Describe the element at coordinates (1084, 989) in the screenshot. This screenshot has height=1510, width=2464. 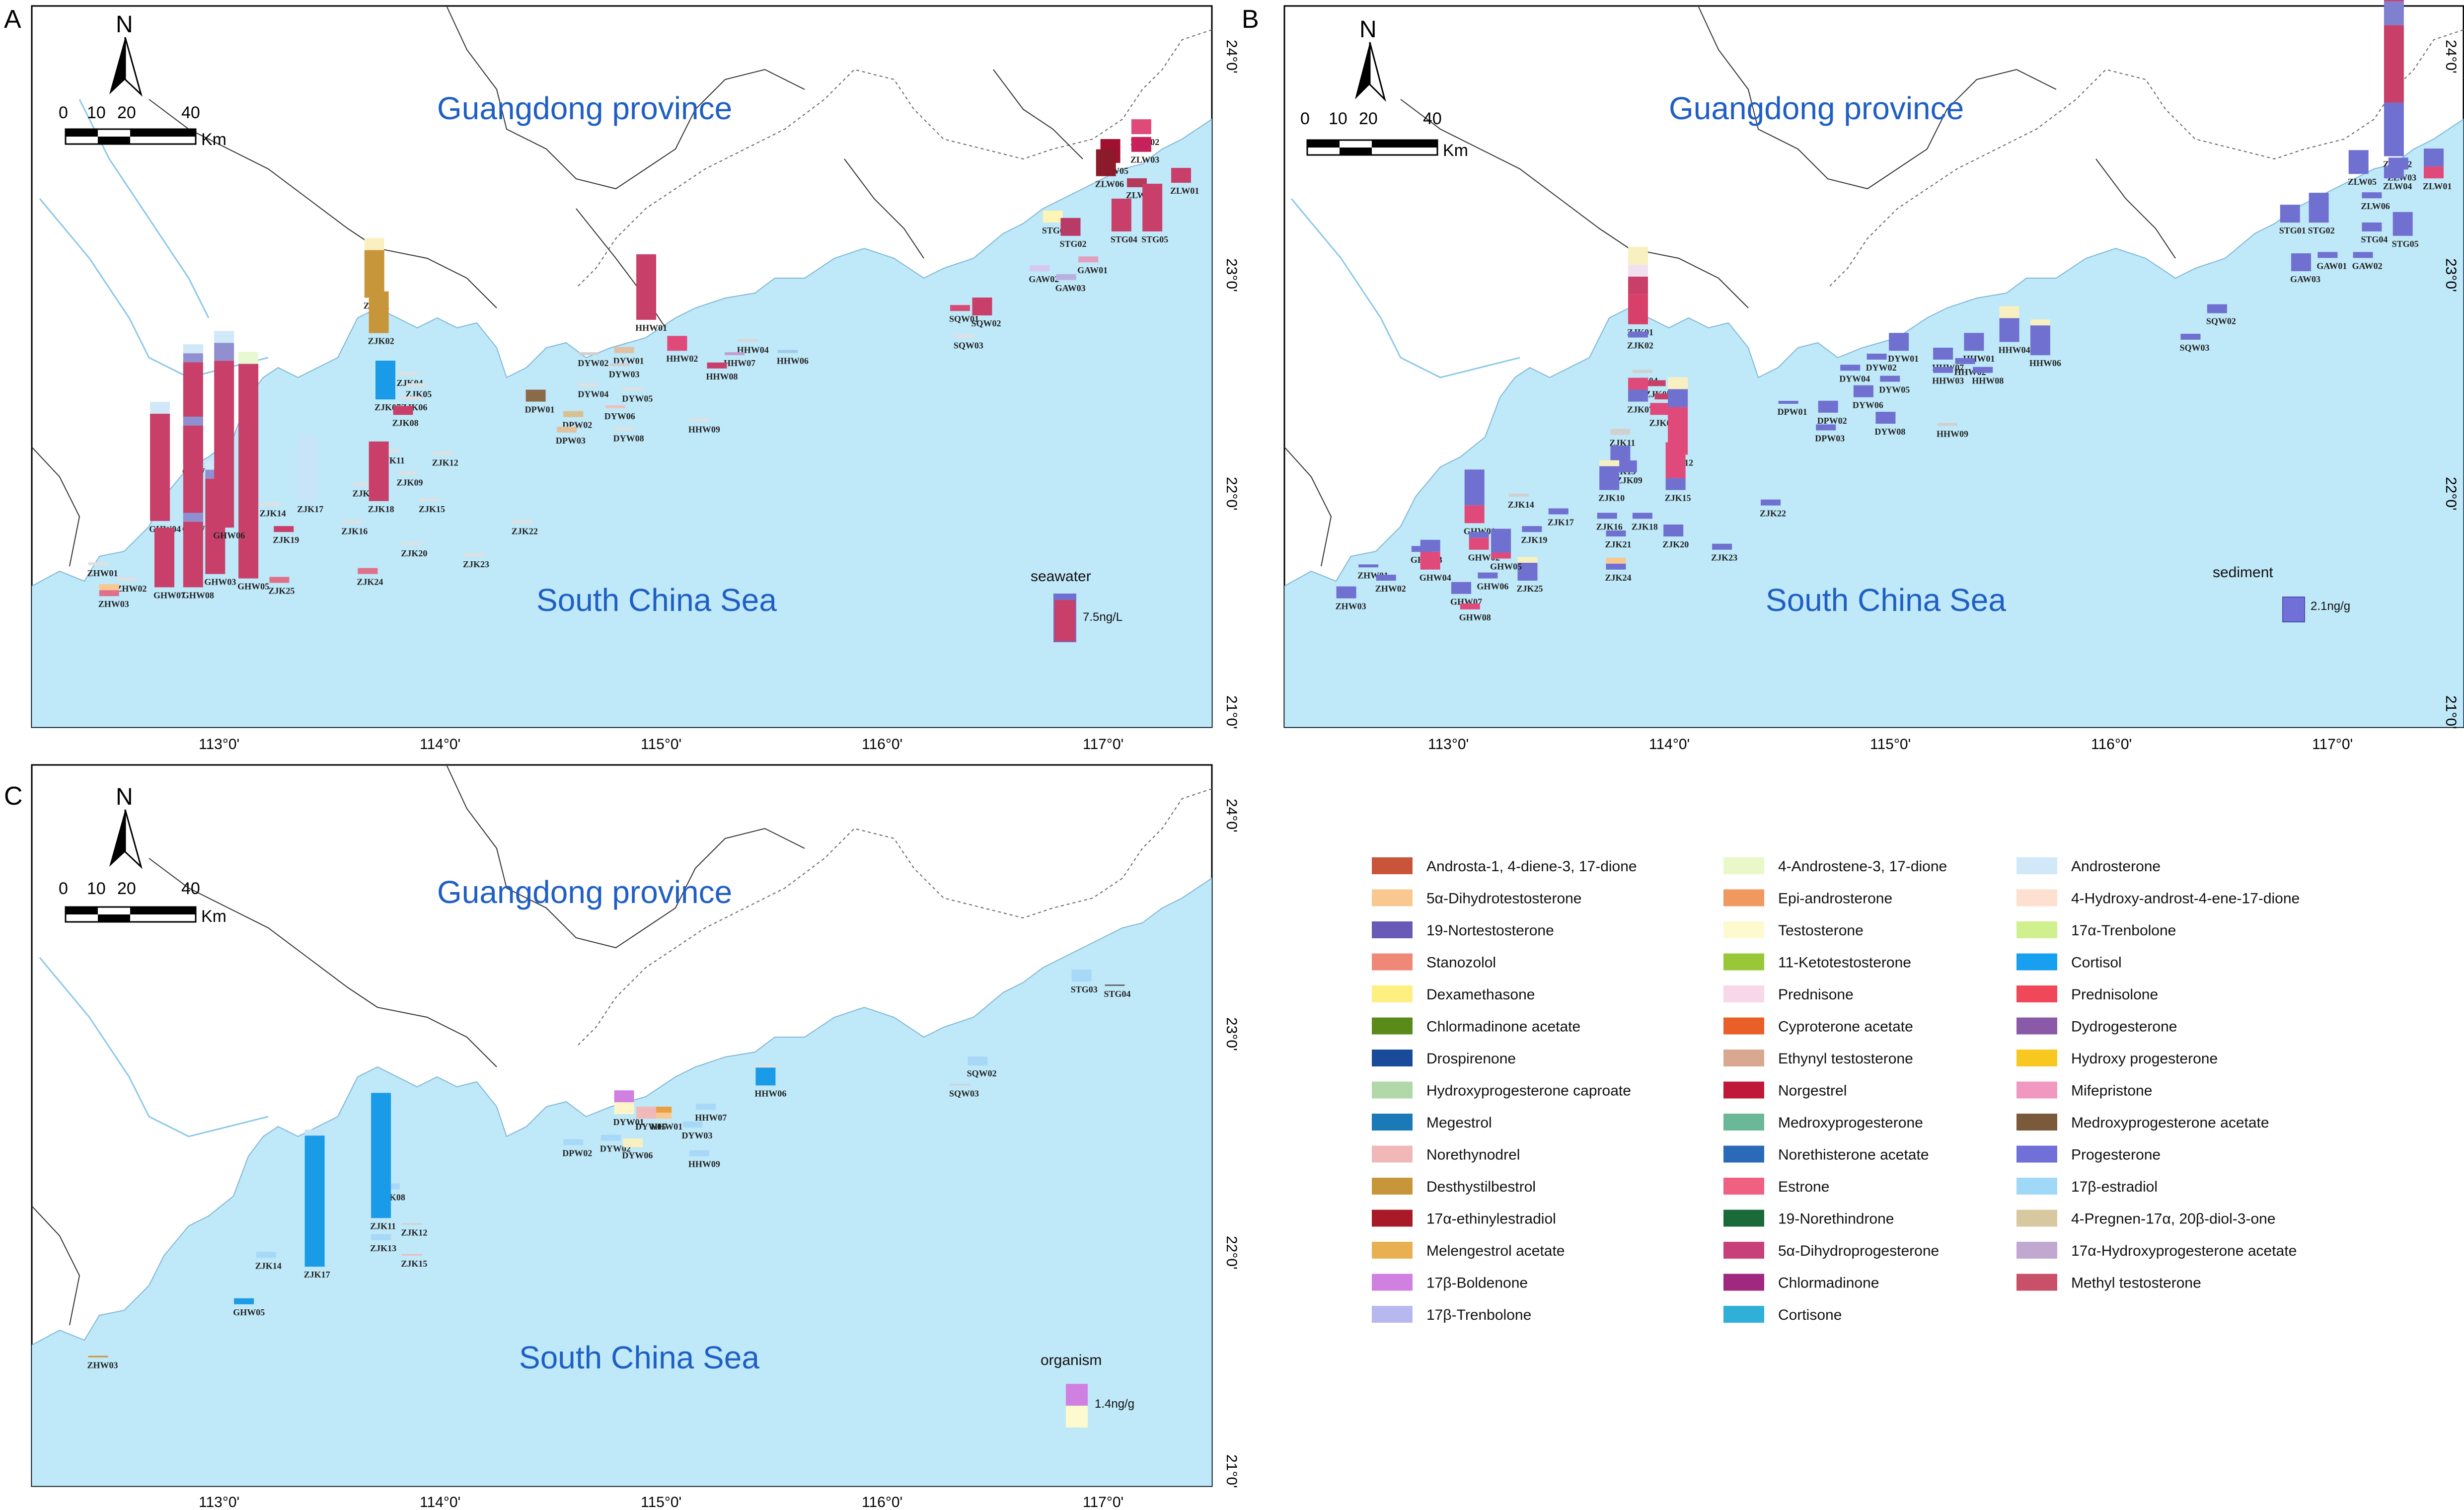
I see `site-label: STG03` at that location.